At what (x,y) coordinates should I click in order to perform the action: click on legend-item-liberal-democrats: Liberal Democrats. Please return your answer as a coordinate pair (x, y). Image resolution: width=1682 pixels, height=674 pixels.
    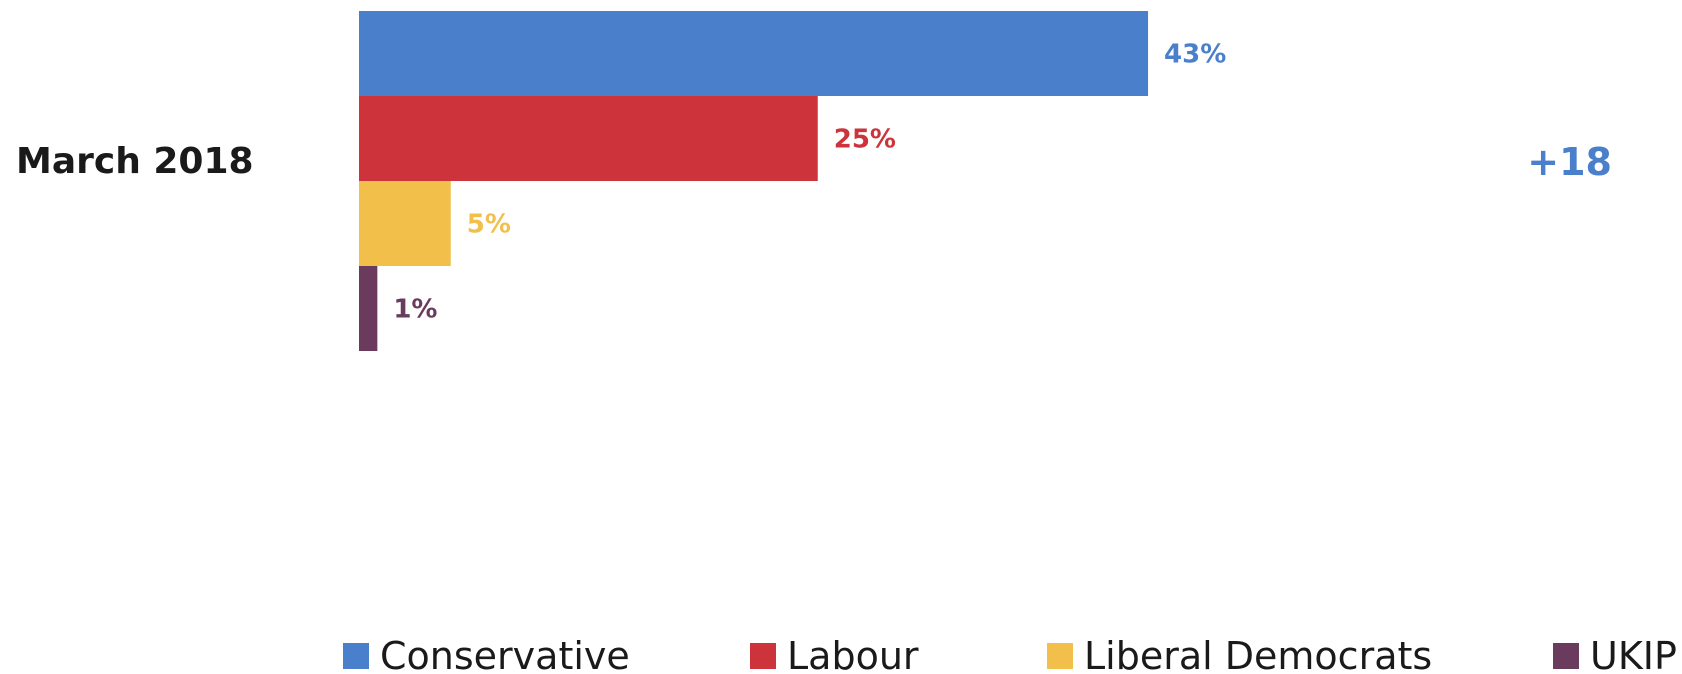
    Looking at the image, I should click on (1239, 654).